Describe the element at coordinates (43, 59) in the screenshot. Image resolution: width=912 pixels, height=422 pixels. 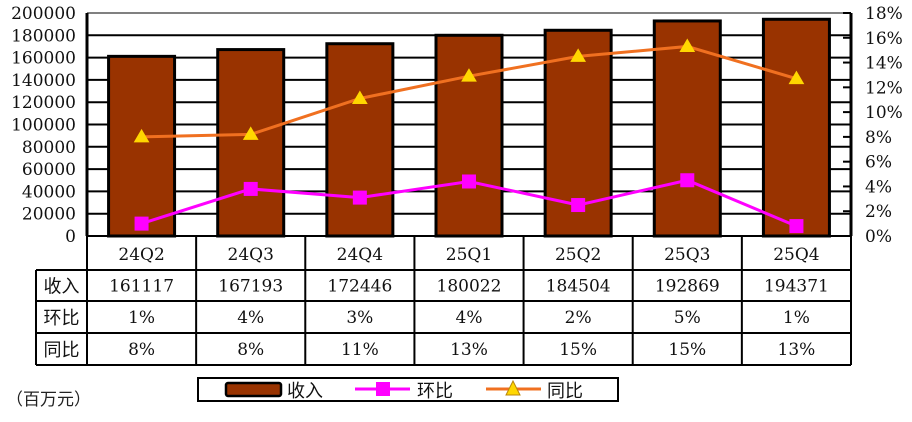
I see `left-axis-tick-label: 160000` at that location.